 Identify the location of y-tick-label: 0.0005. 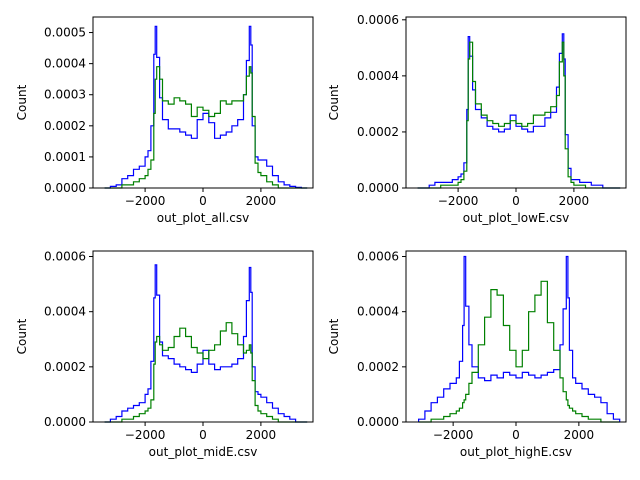
(65, 33).